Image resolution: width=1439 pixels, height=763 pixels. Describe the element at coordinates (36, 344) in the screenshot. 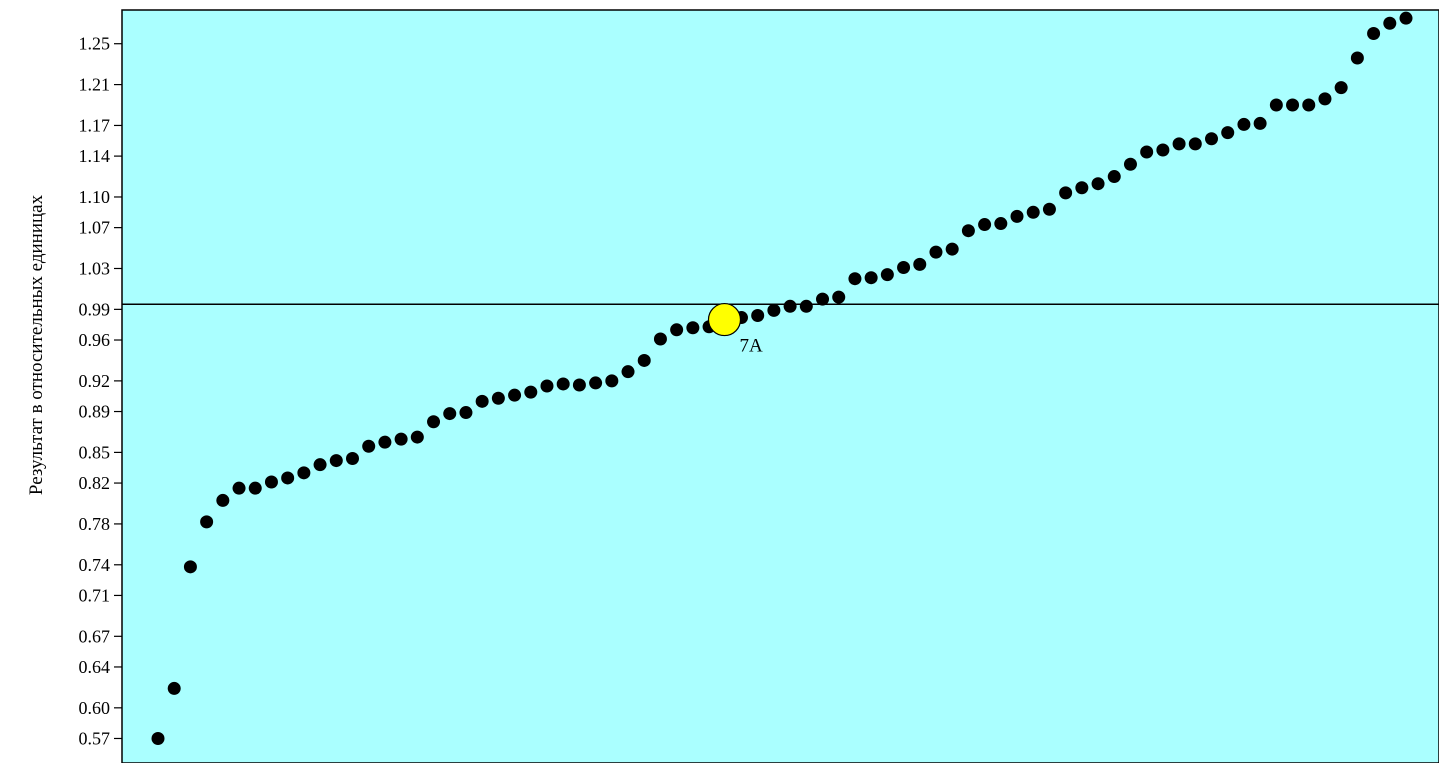

I see `y-axis-title: Результат в относительных единицах` at that location.